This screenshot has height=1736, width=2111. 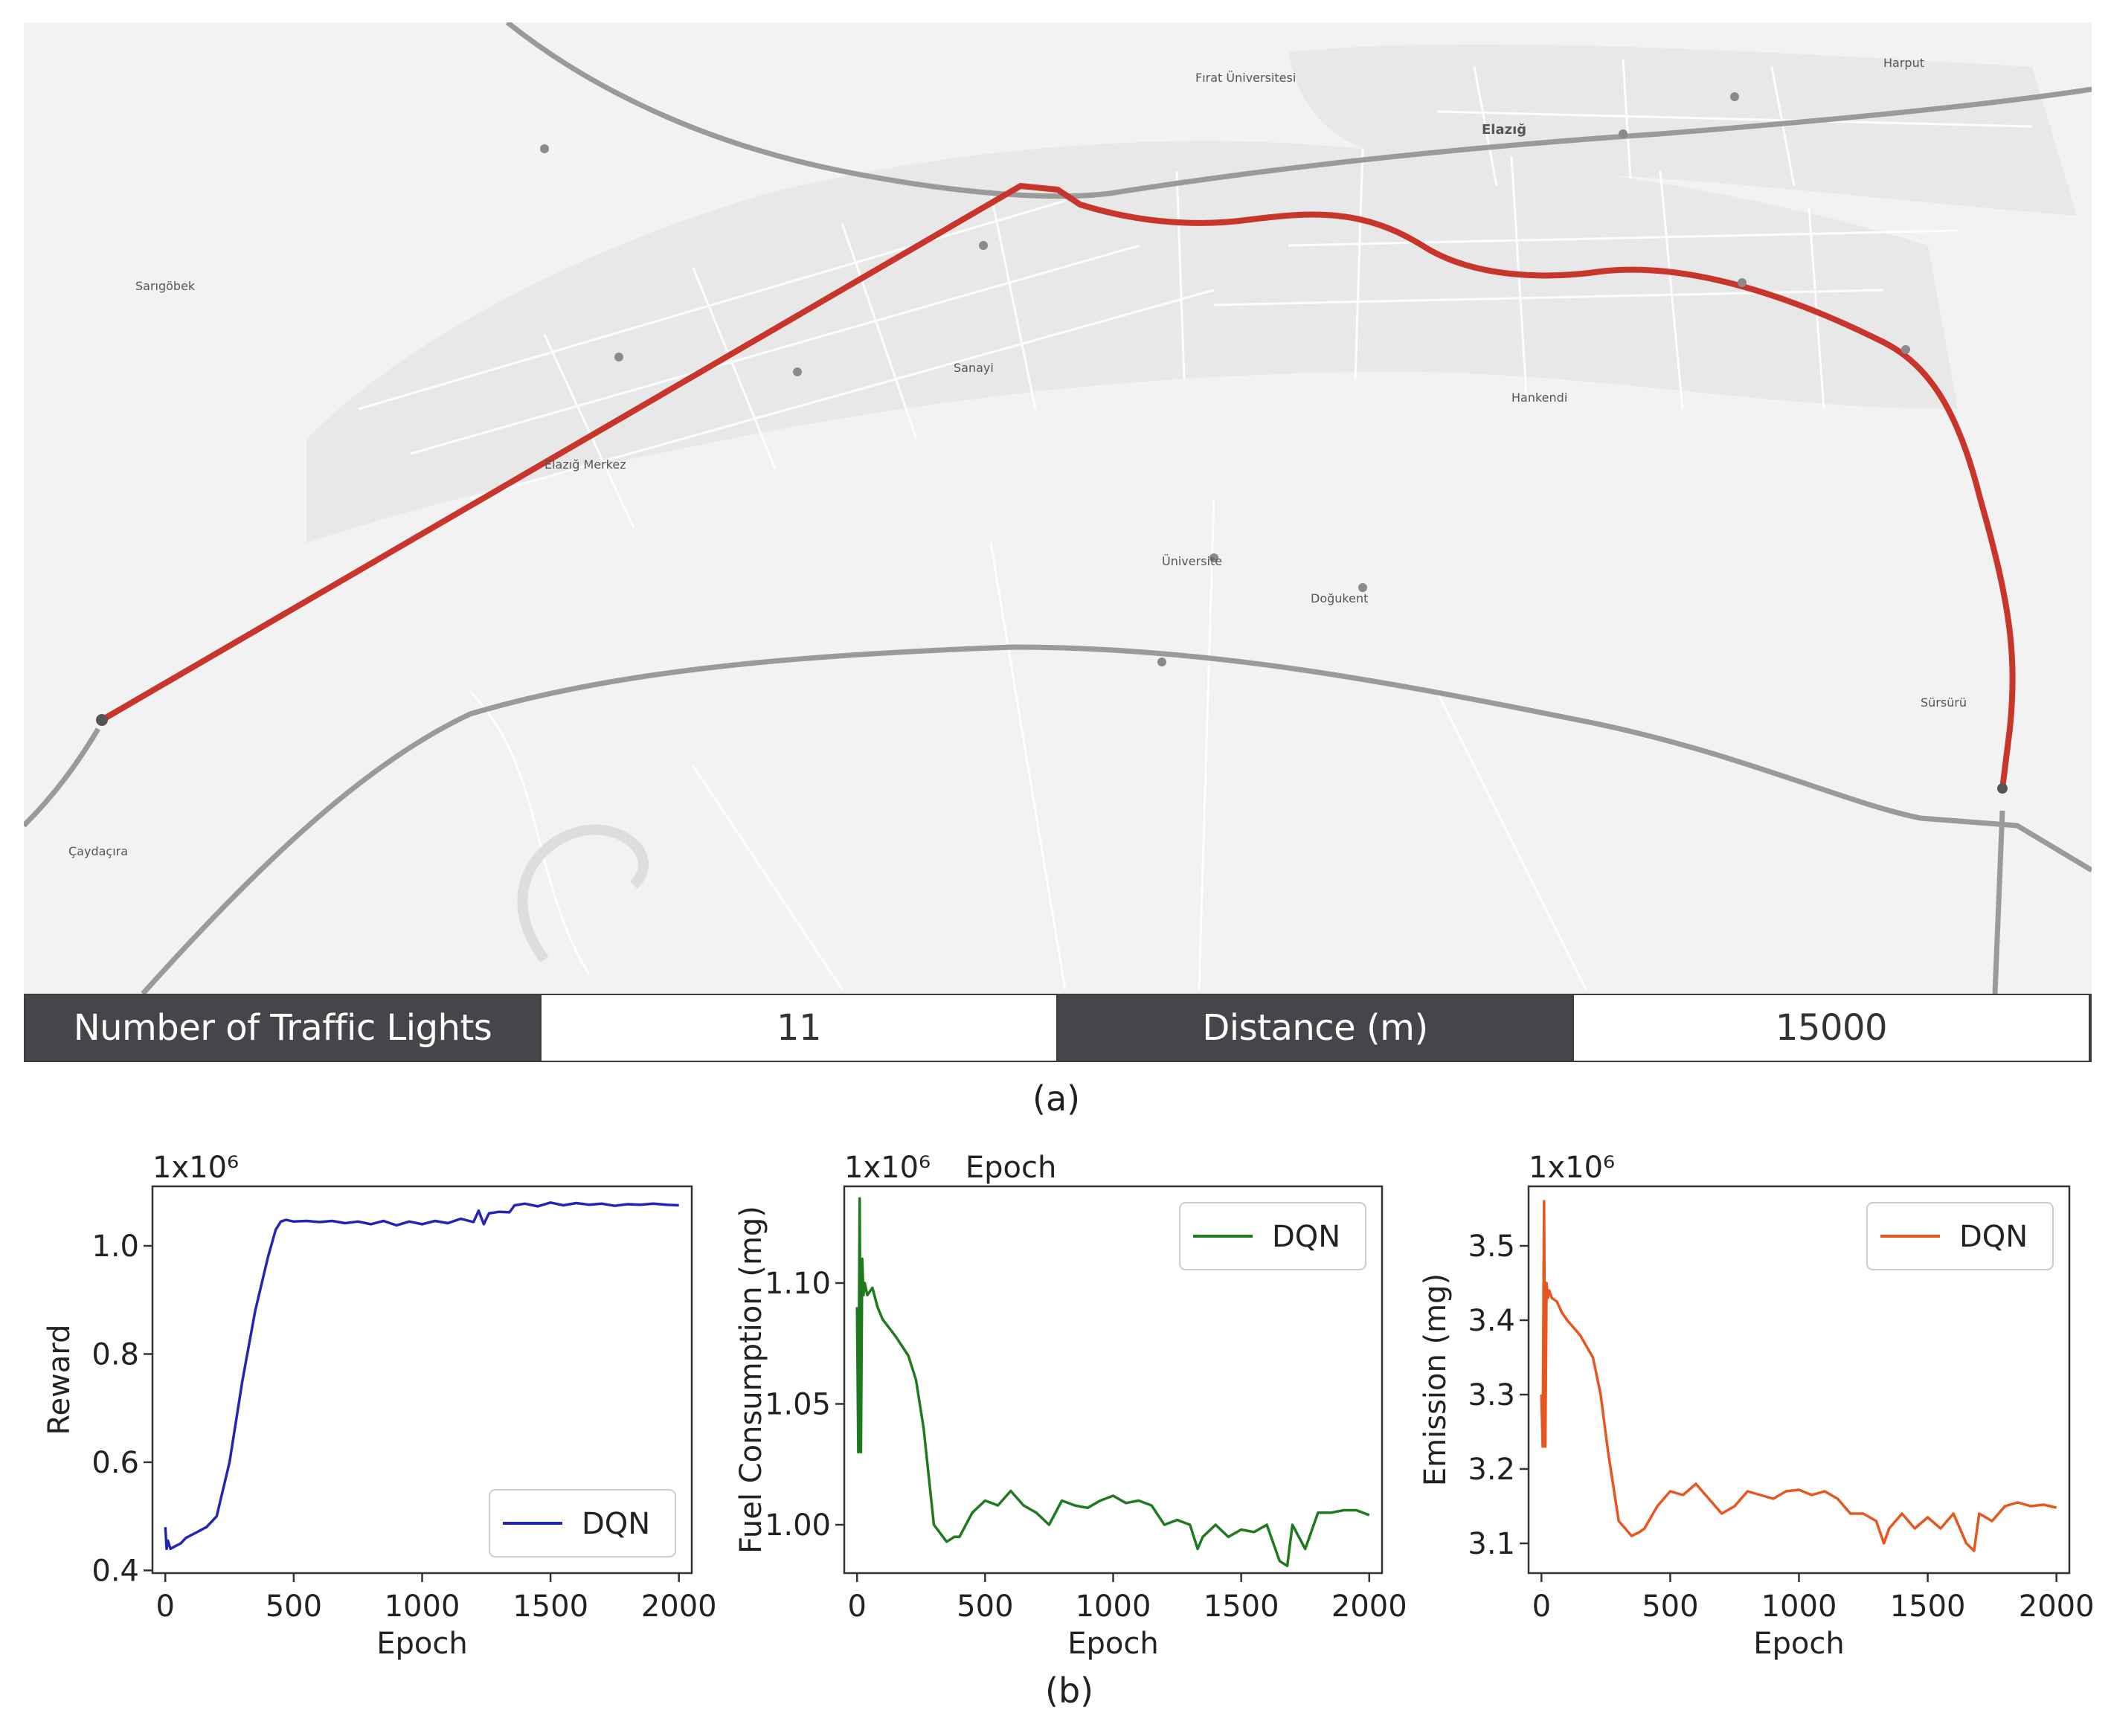 I want to click on traffic-lights-label: Number of Traffic Lights, so click(x=282, y=1028).